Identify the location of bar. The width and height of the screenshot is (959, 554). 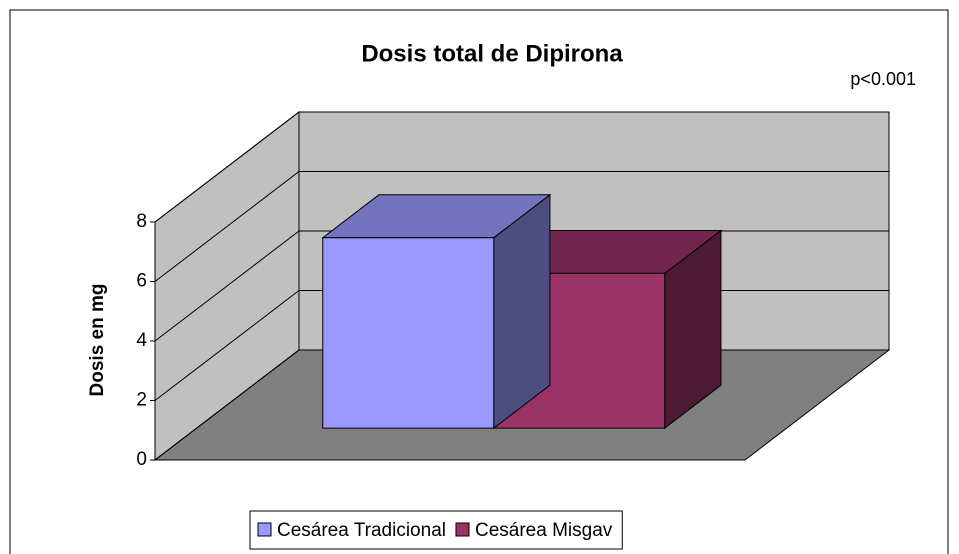
(408, 333).